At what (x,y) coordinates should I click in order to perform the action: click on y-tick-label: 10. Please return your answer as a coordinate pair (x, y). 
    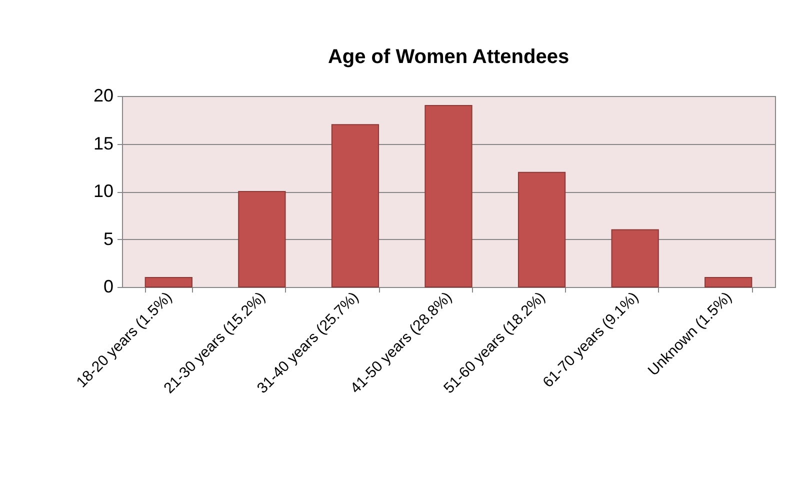
    Looking at the image, I should click on (103, 191).